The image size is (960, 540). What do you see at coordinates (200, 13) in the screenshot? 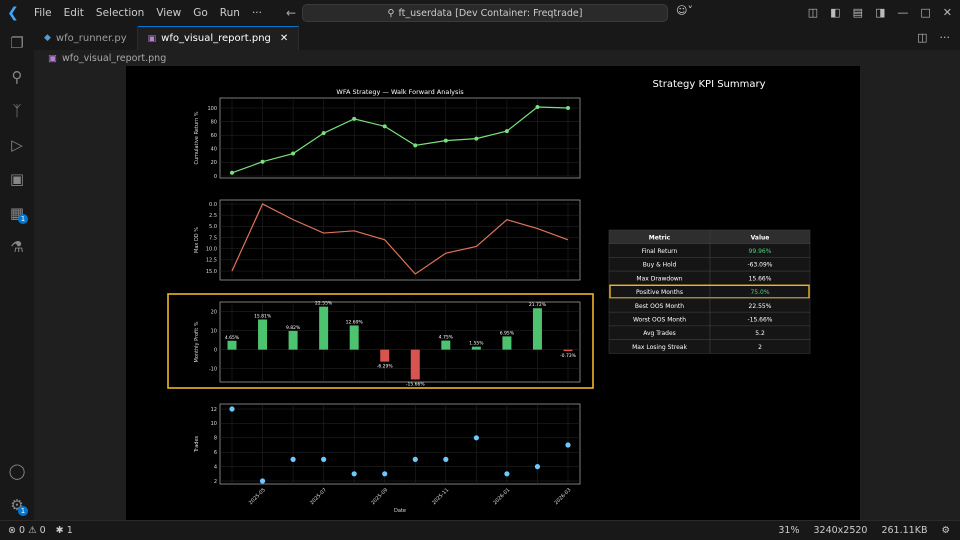
I see `menu-item-4: Go` at bounding box center [200, 13].